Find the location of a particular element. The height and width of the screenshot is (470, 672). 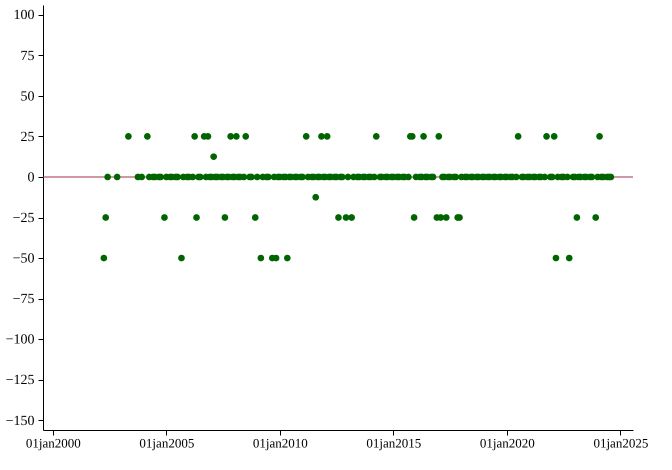

x-tick-label: 01jan2005 is located at coordinates (166, 443).